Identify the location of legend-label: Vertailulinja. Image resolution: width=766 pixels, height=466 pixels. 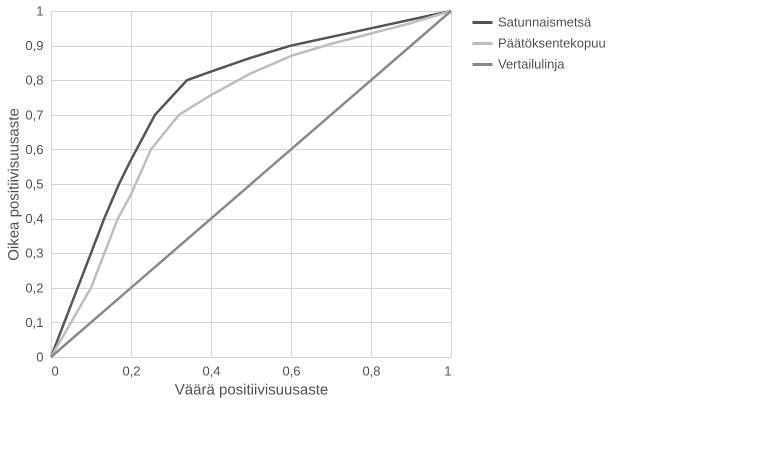
(532, 64).